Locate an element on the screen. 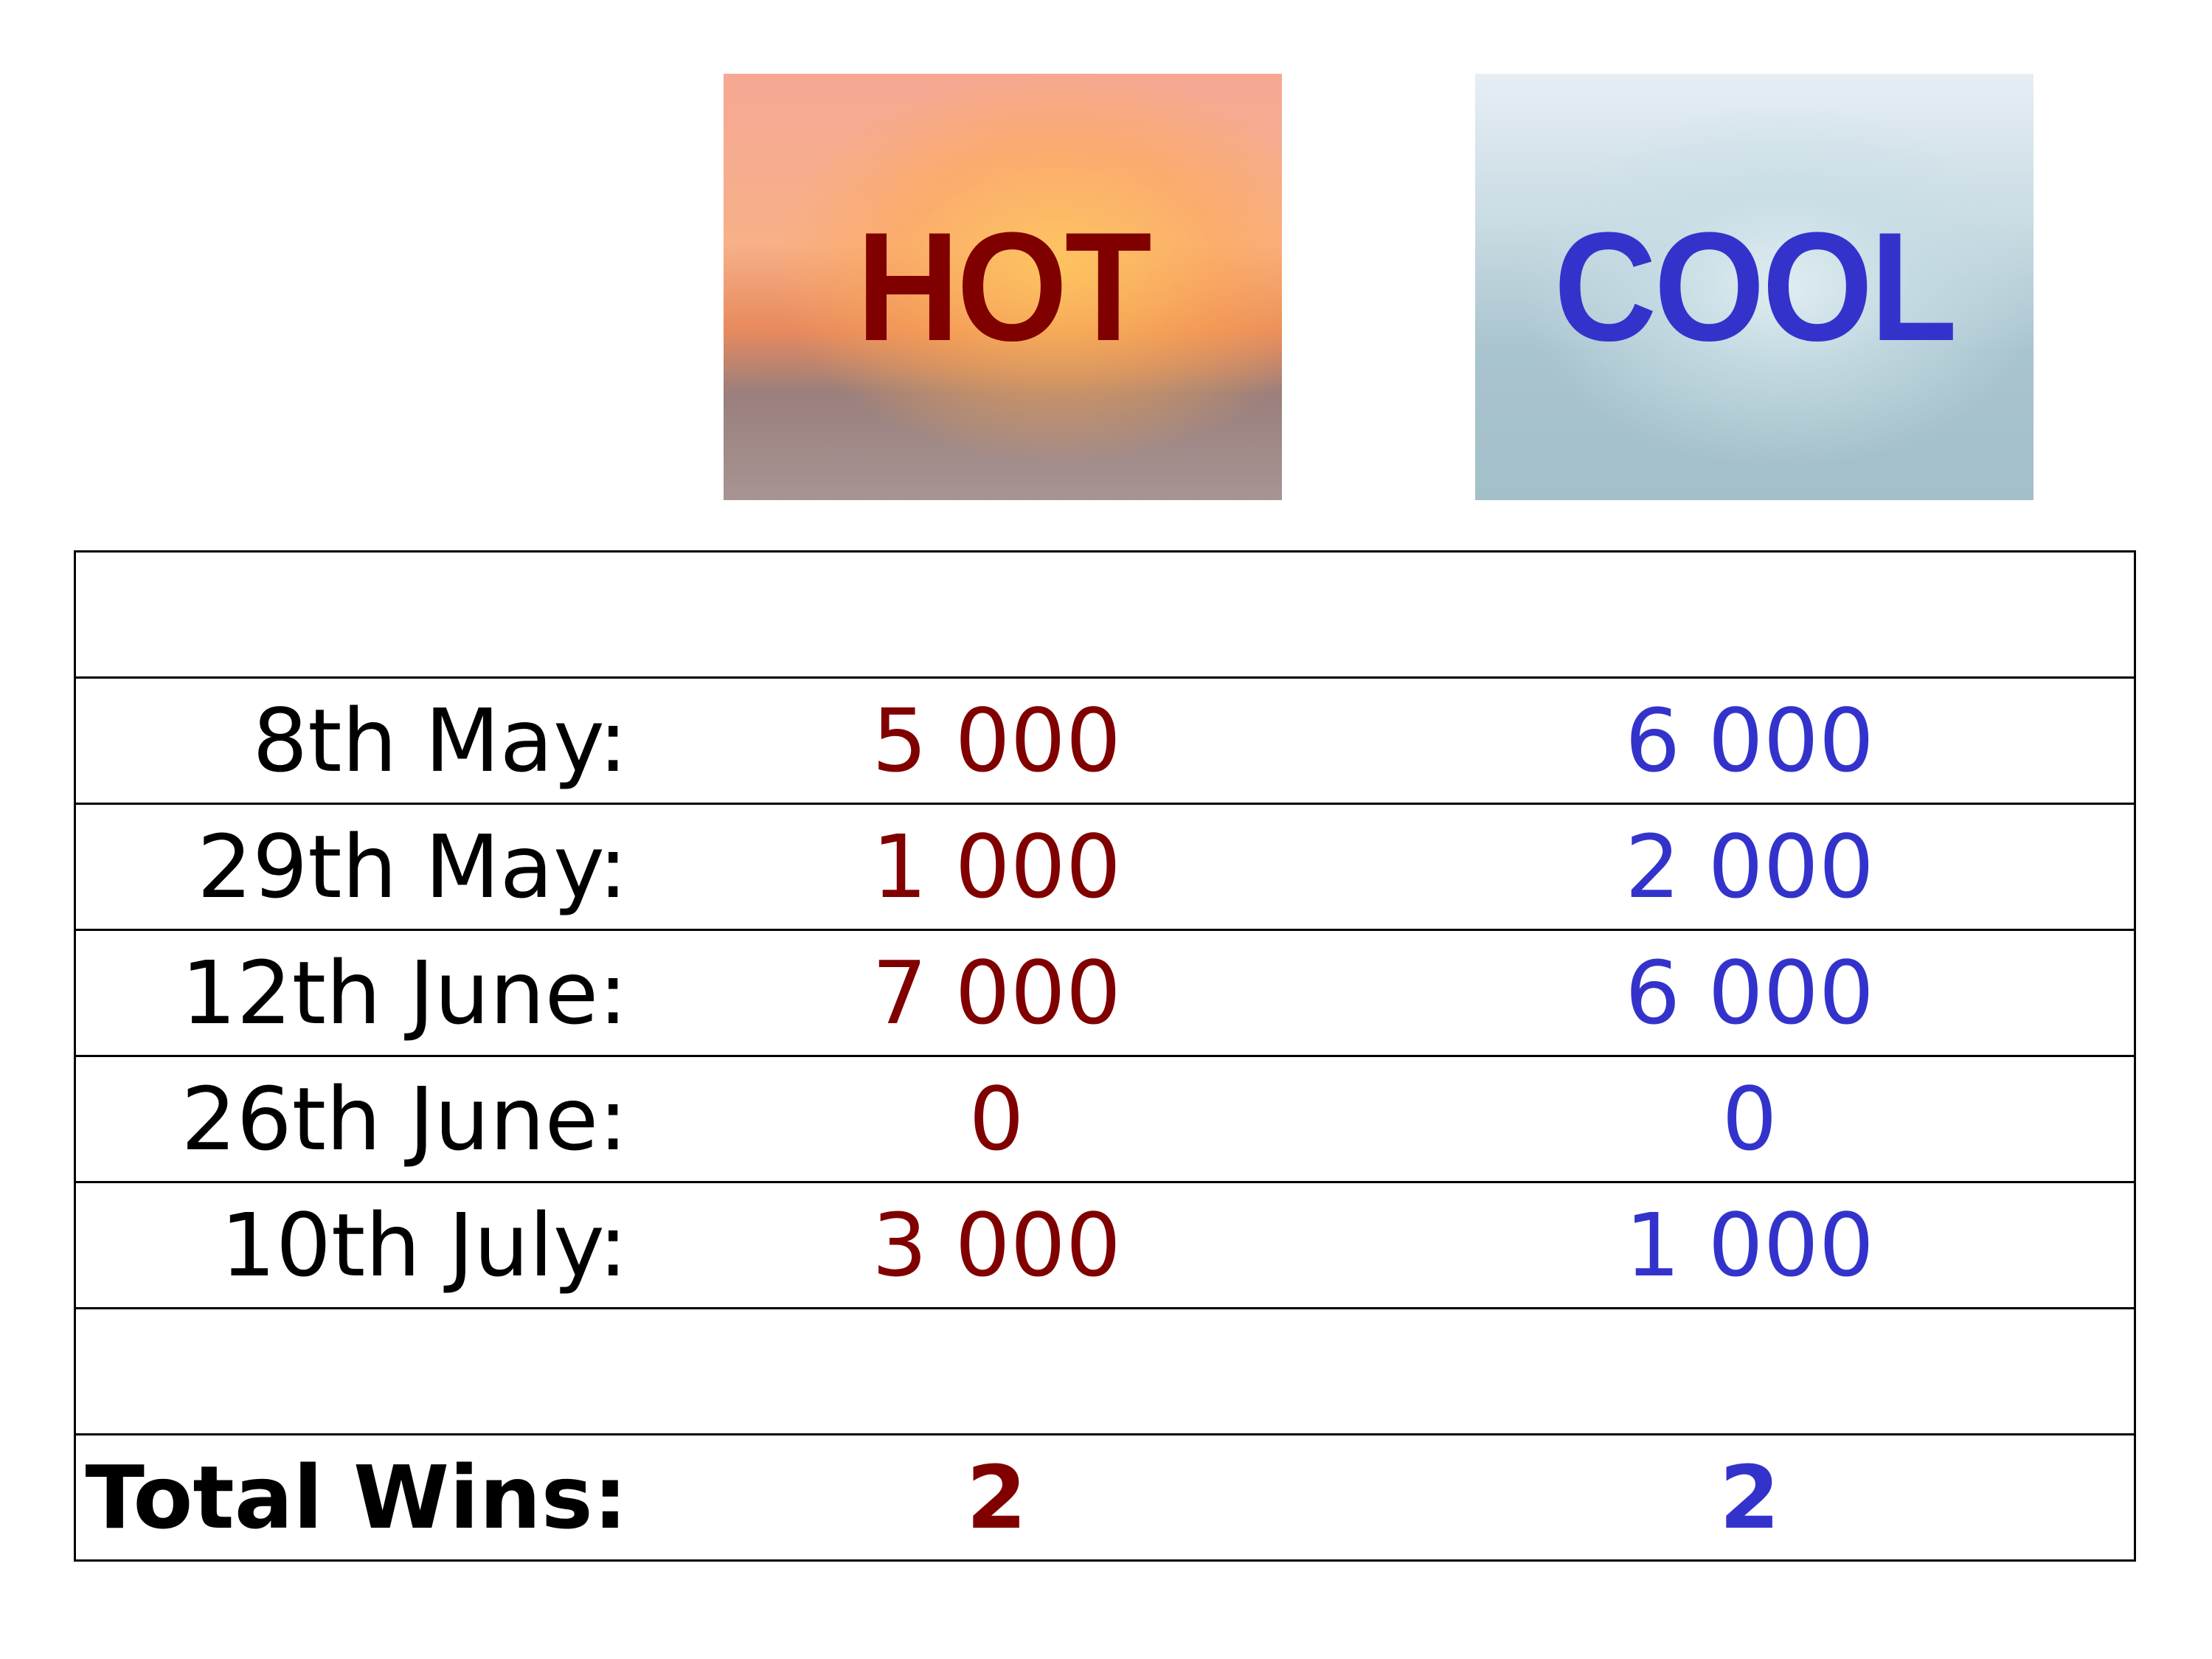  table-row: 10th July: 3 000 1 000 is located at coordinates (1104, 1245).